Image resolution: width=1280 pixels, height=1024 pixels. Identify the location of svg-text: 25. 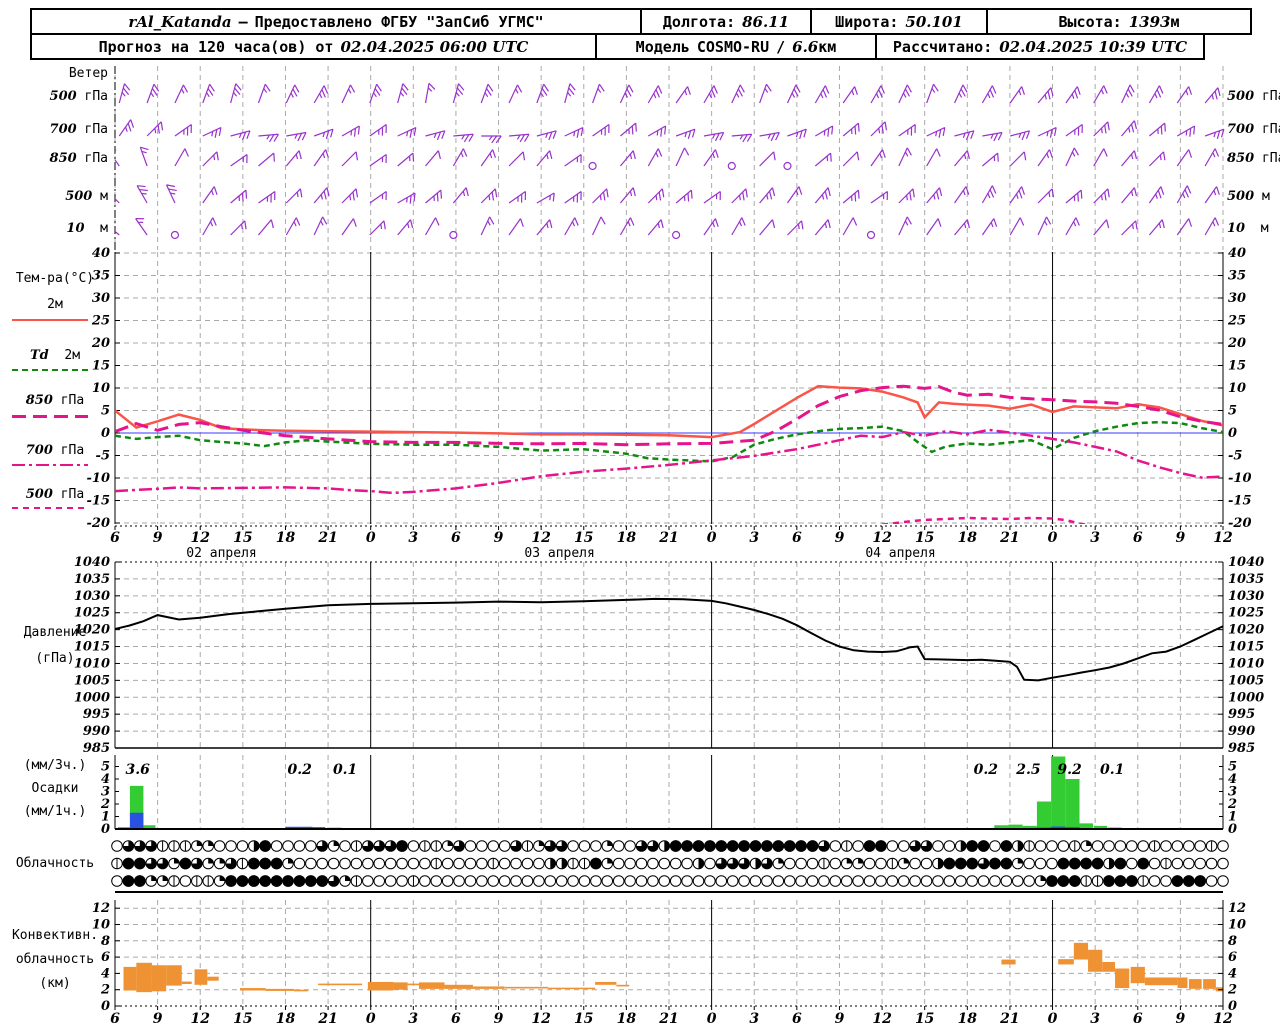
(1236, 321).